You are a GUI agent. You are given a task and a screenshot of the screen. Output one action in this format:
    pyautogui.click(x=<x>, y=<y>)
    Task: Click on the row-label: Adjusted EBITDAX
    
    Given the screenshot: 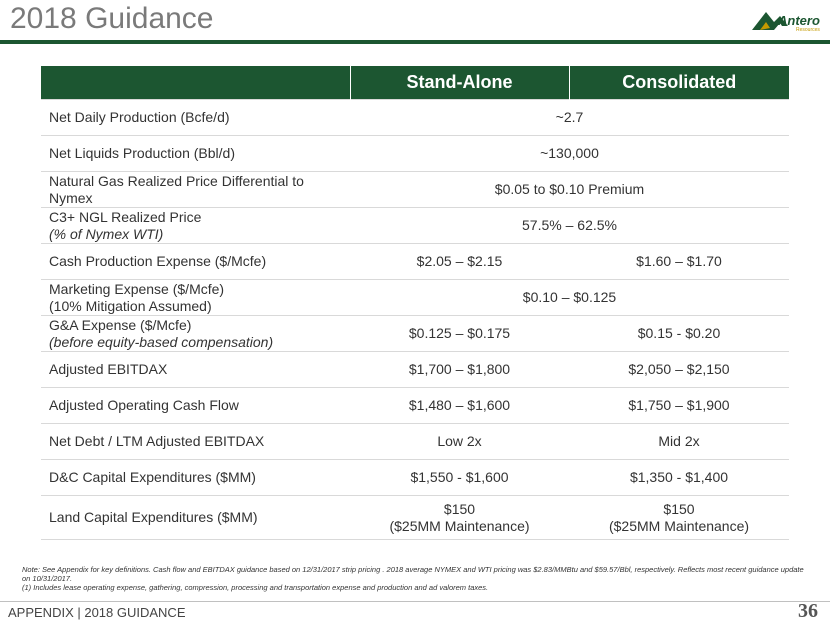 What is the action you would take?
    pyautogui.click(x=195, y=369)
    